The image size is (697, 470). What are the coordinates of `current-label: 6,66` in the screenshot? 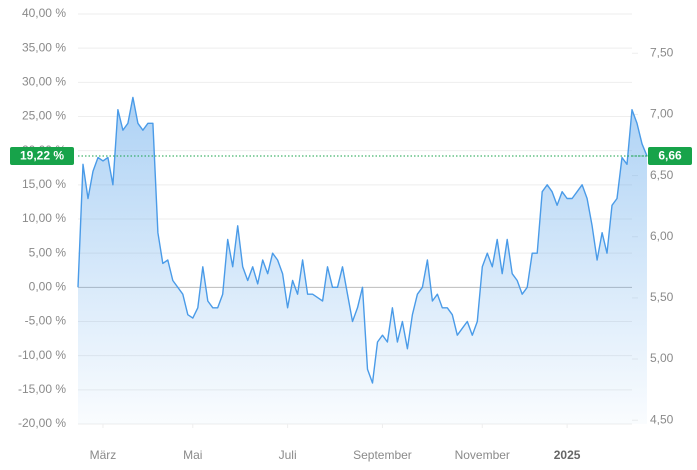 It's located at (670, 156).